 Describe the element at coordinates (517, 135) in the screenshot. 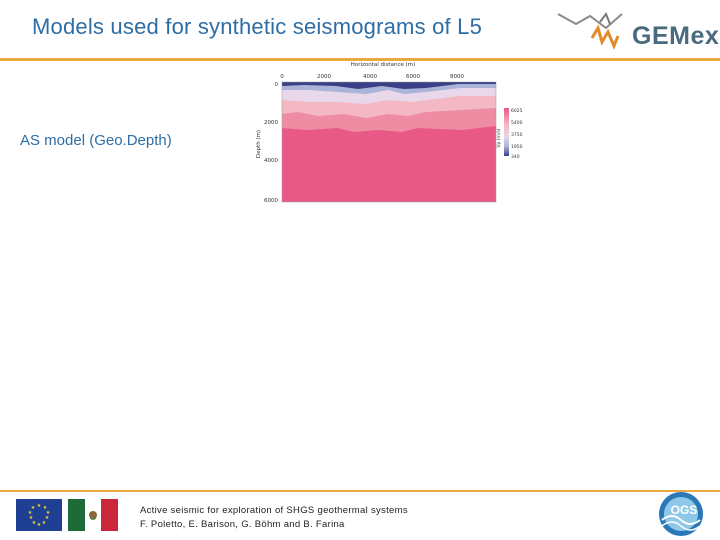

I see `colorbar-tick: 3750` at that location.